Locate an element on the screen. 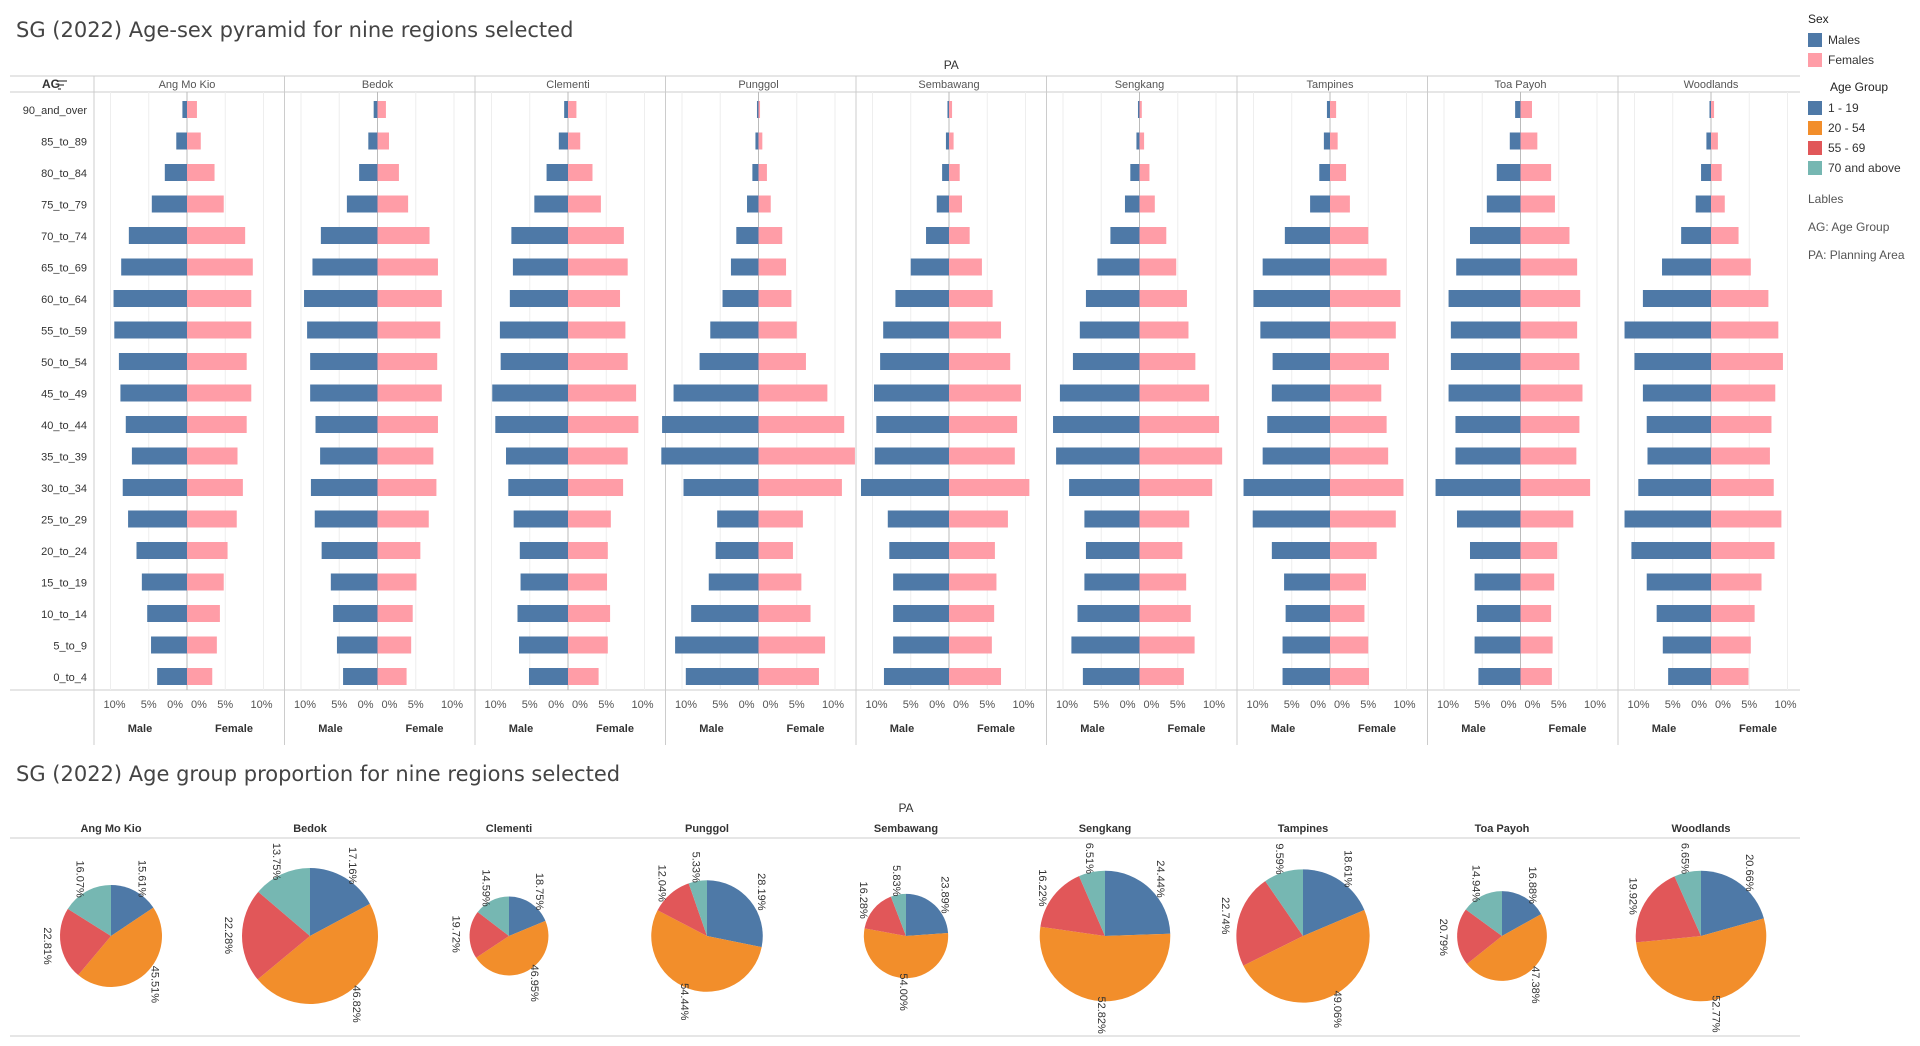 The width and height of the screenshot is (1920, 1046). legend-item-age-20-54: 20 - 54 is located at coordinates (1864, 128).